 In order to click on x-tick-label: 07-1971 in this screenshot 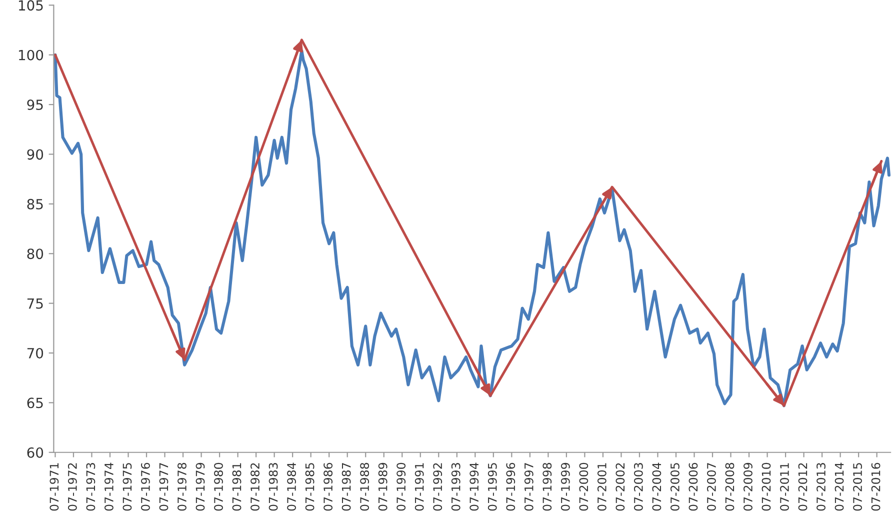, I will do `click(54, 487)`.